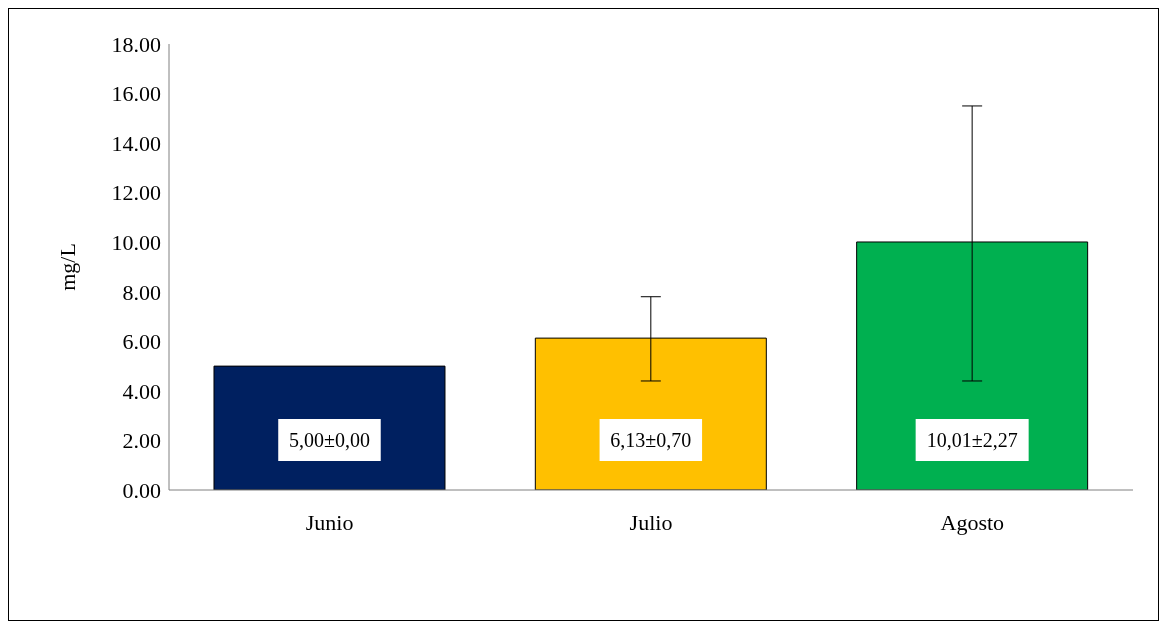 The width and height of the screenshot is (1169, 631). Describe the element at coordinates (651, 522) in the screenshot. I see `x-tick-label: Julio` at that location.